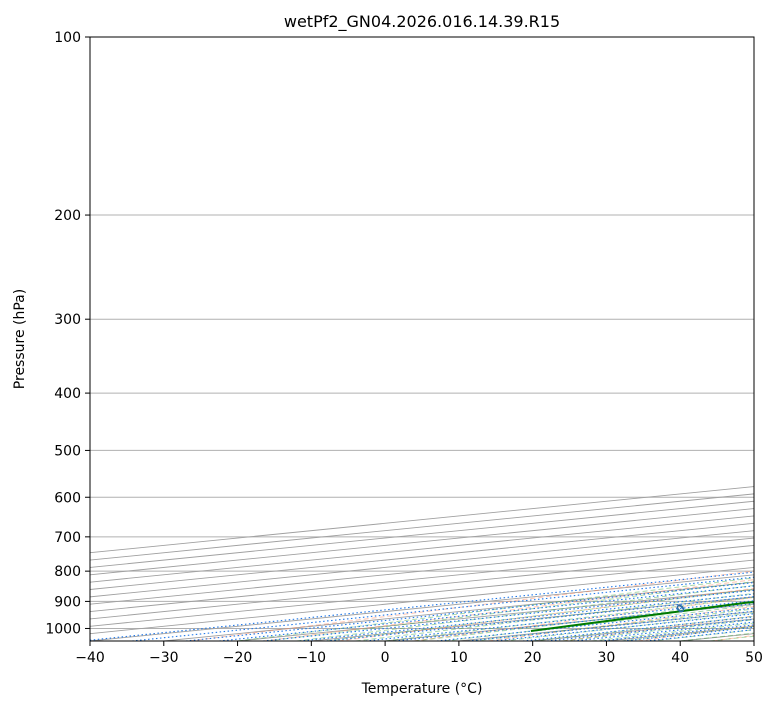  Describe the element at coordinates (67, 498) in the screenshot. I see `y-tick-label: 600` at that location.